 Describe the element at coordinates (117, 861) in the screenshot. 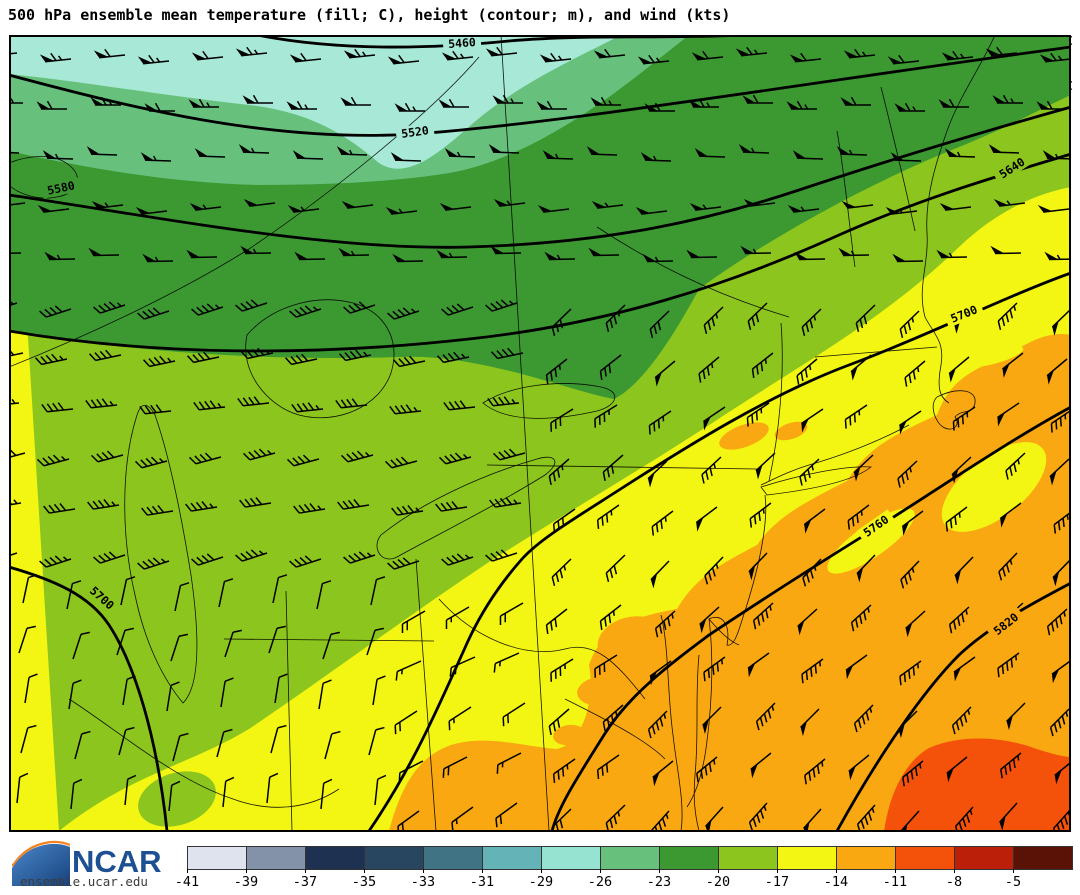

I see `ncar-wordmark: NCAR` at that location.